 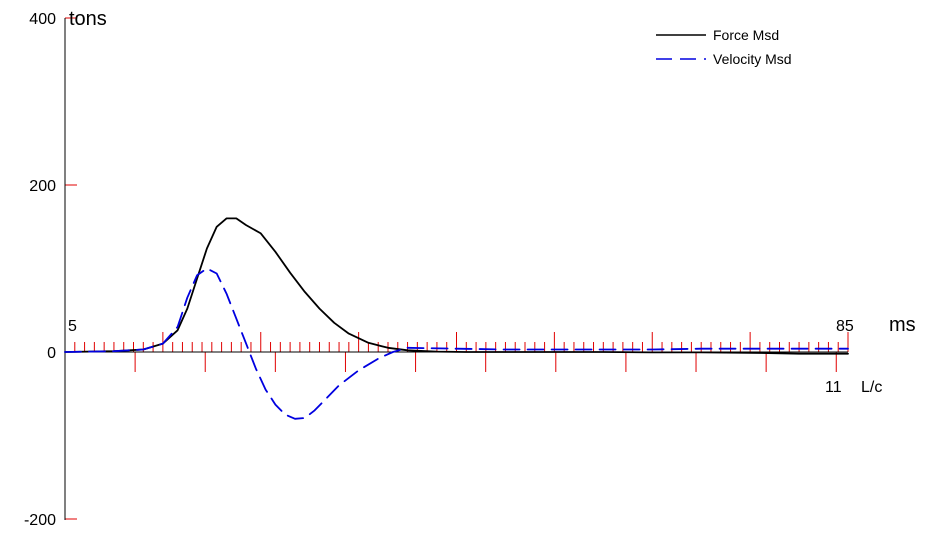 What do you see at coordinates (833, 387) in the screenshot?
I see `lc-end-label: 11` at bounding box center [833, 387].